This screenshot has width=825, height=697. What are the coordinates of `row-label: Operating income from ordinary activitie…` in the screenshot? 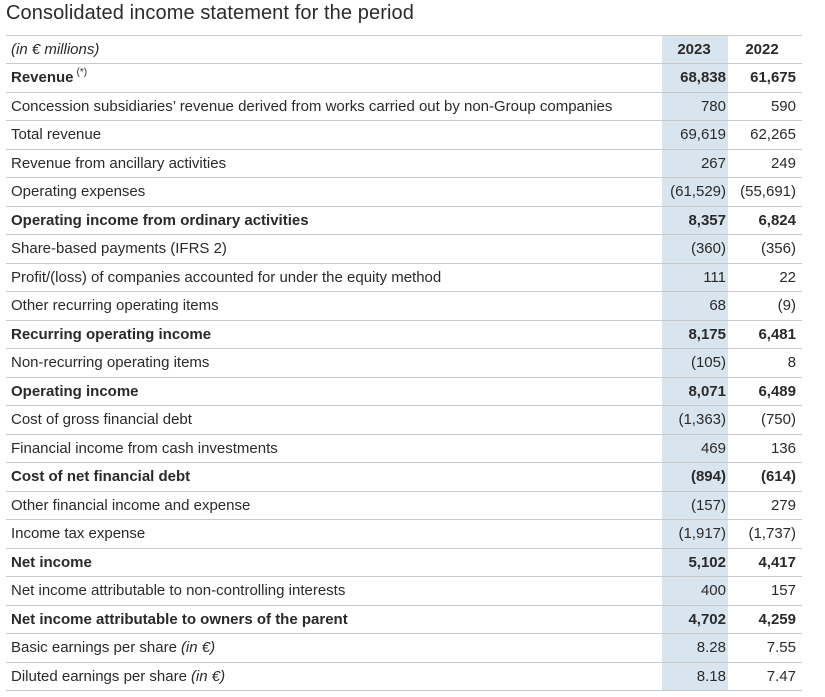 It's located at (160, 221).